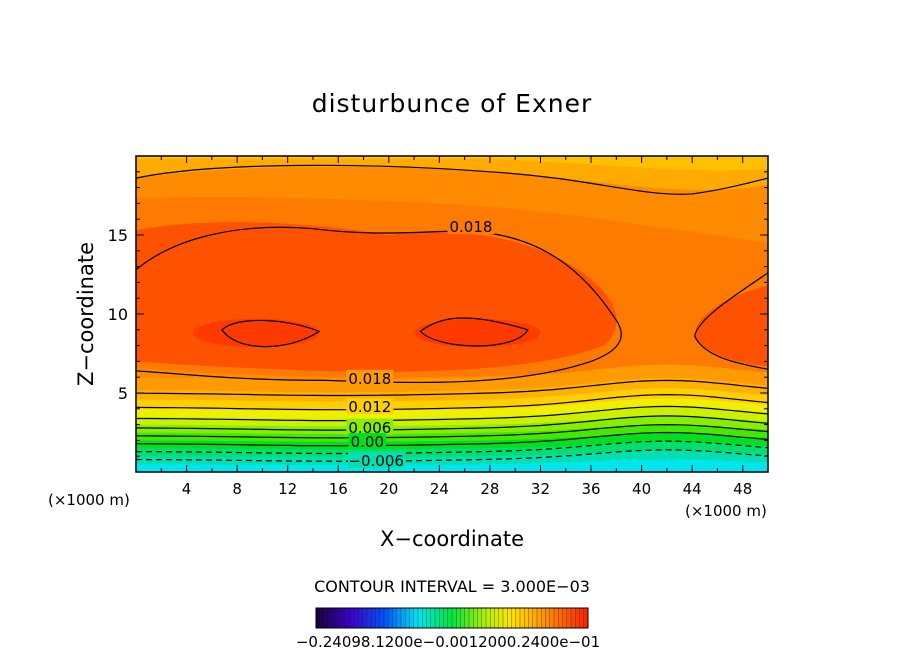 The image size is (904, 654). I want to click on contour-label: 0.00, so click(367, 442).